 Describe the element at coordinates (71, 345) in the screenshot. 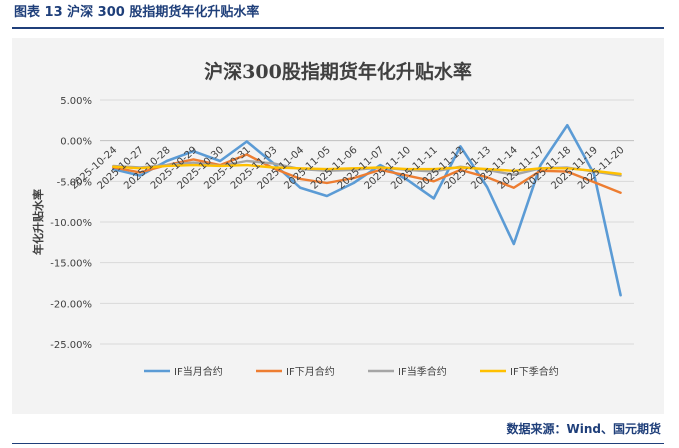

I see `y-tick-label: -25.00%` at that location.